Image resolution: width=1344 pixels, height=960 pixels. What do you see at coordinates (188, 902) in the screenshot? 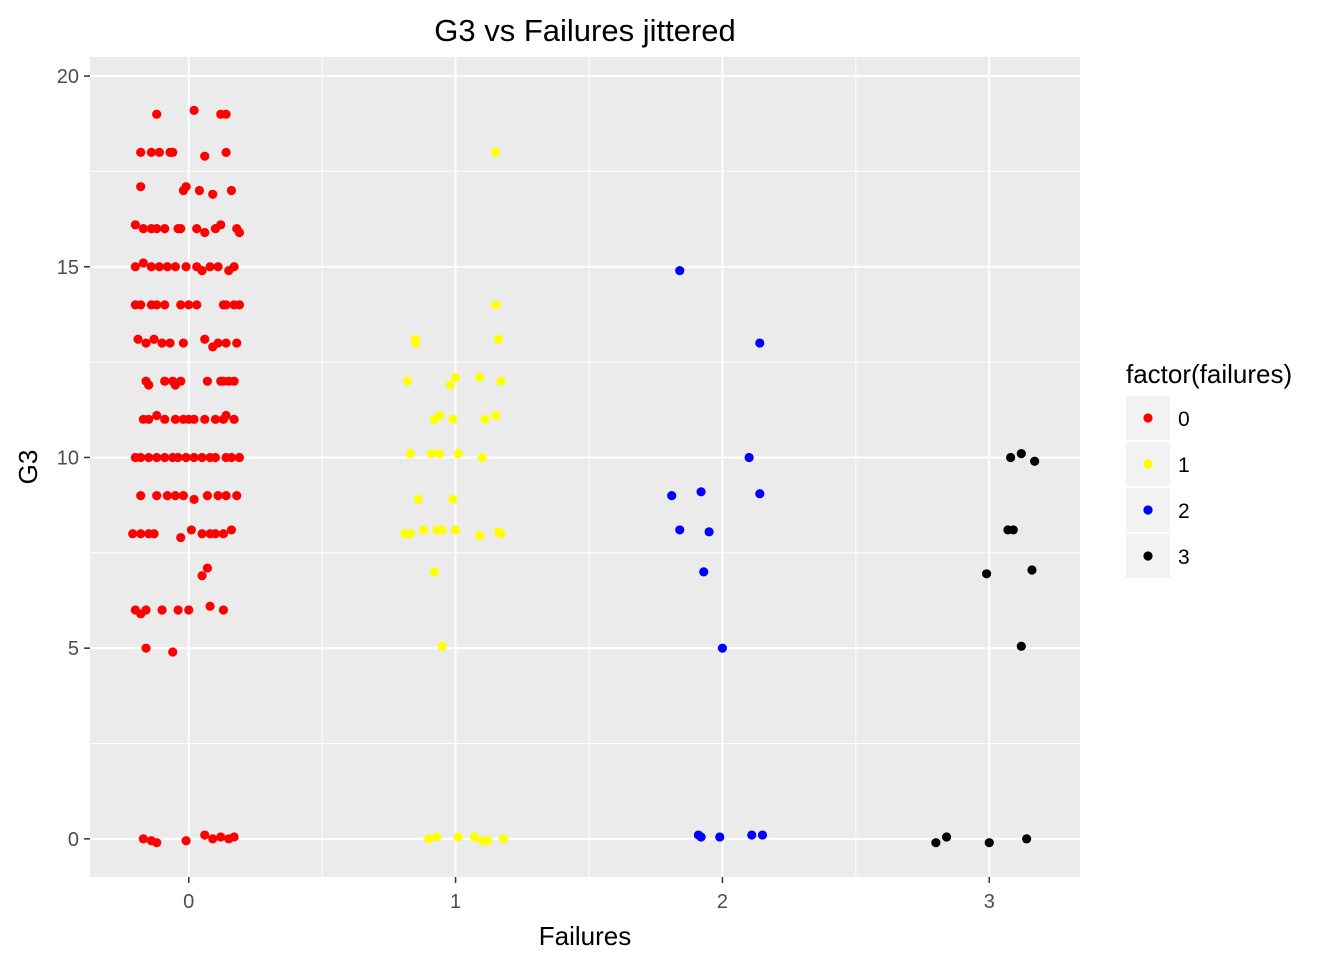
I see `x-tick-label: 0` at bounding box center [188, 902].